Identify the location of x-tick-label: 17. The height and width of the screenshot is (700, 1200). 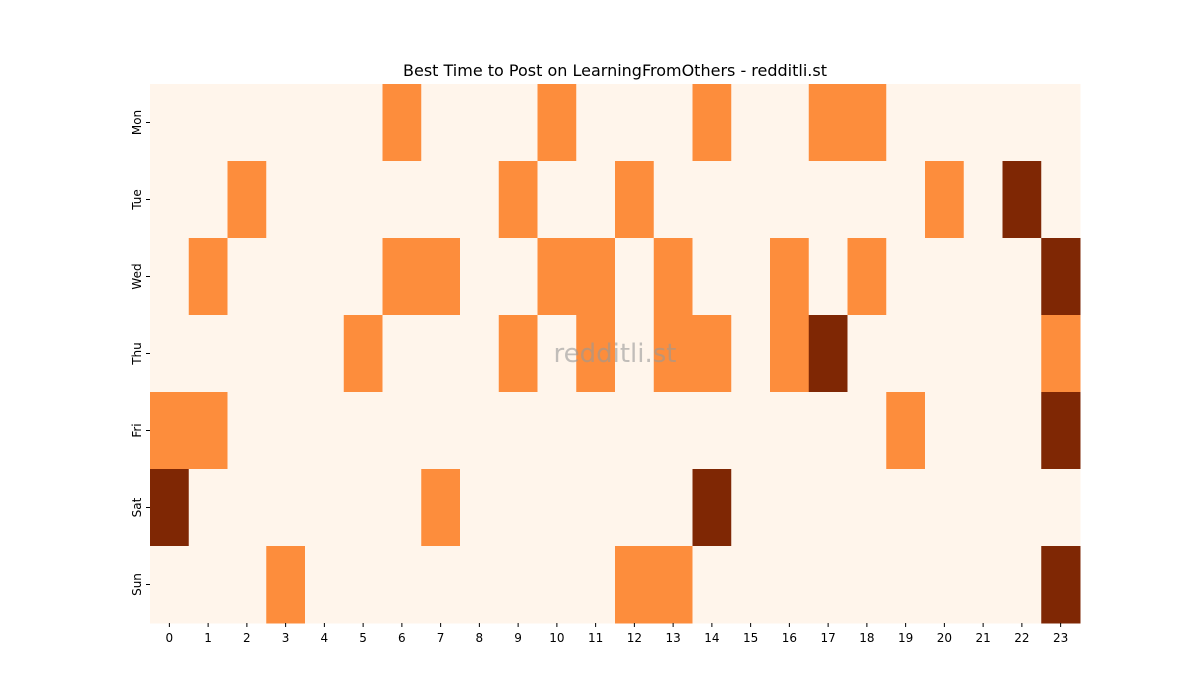
(827, 638).